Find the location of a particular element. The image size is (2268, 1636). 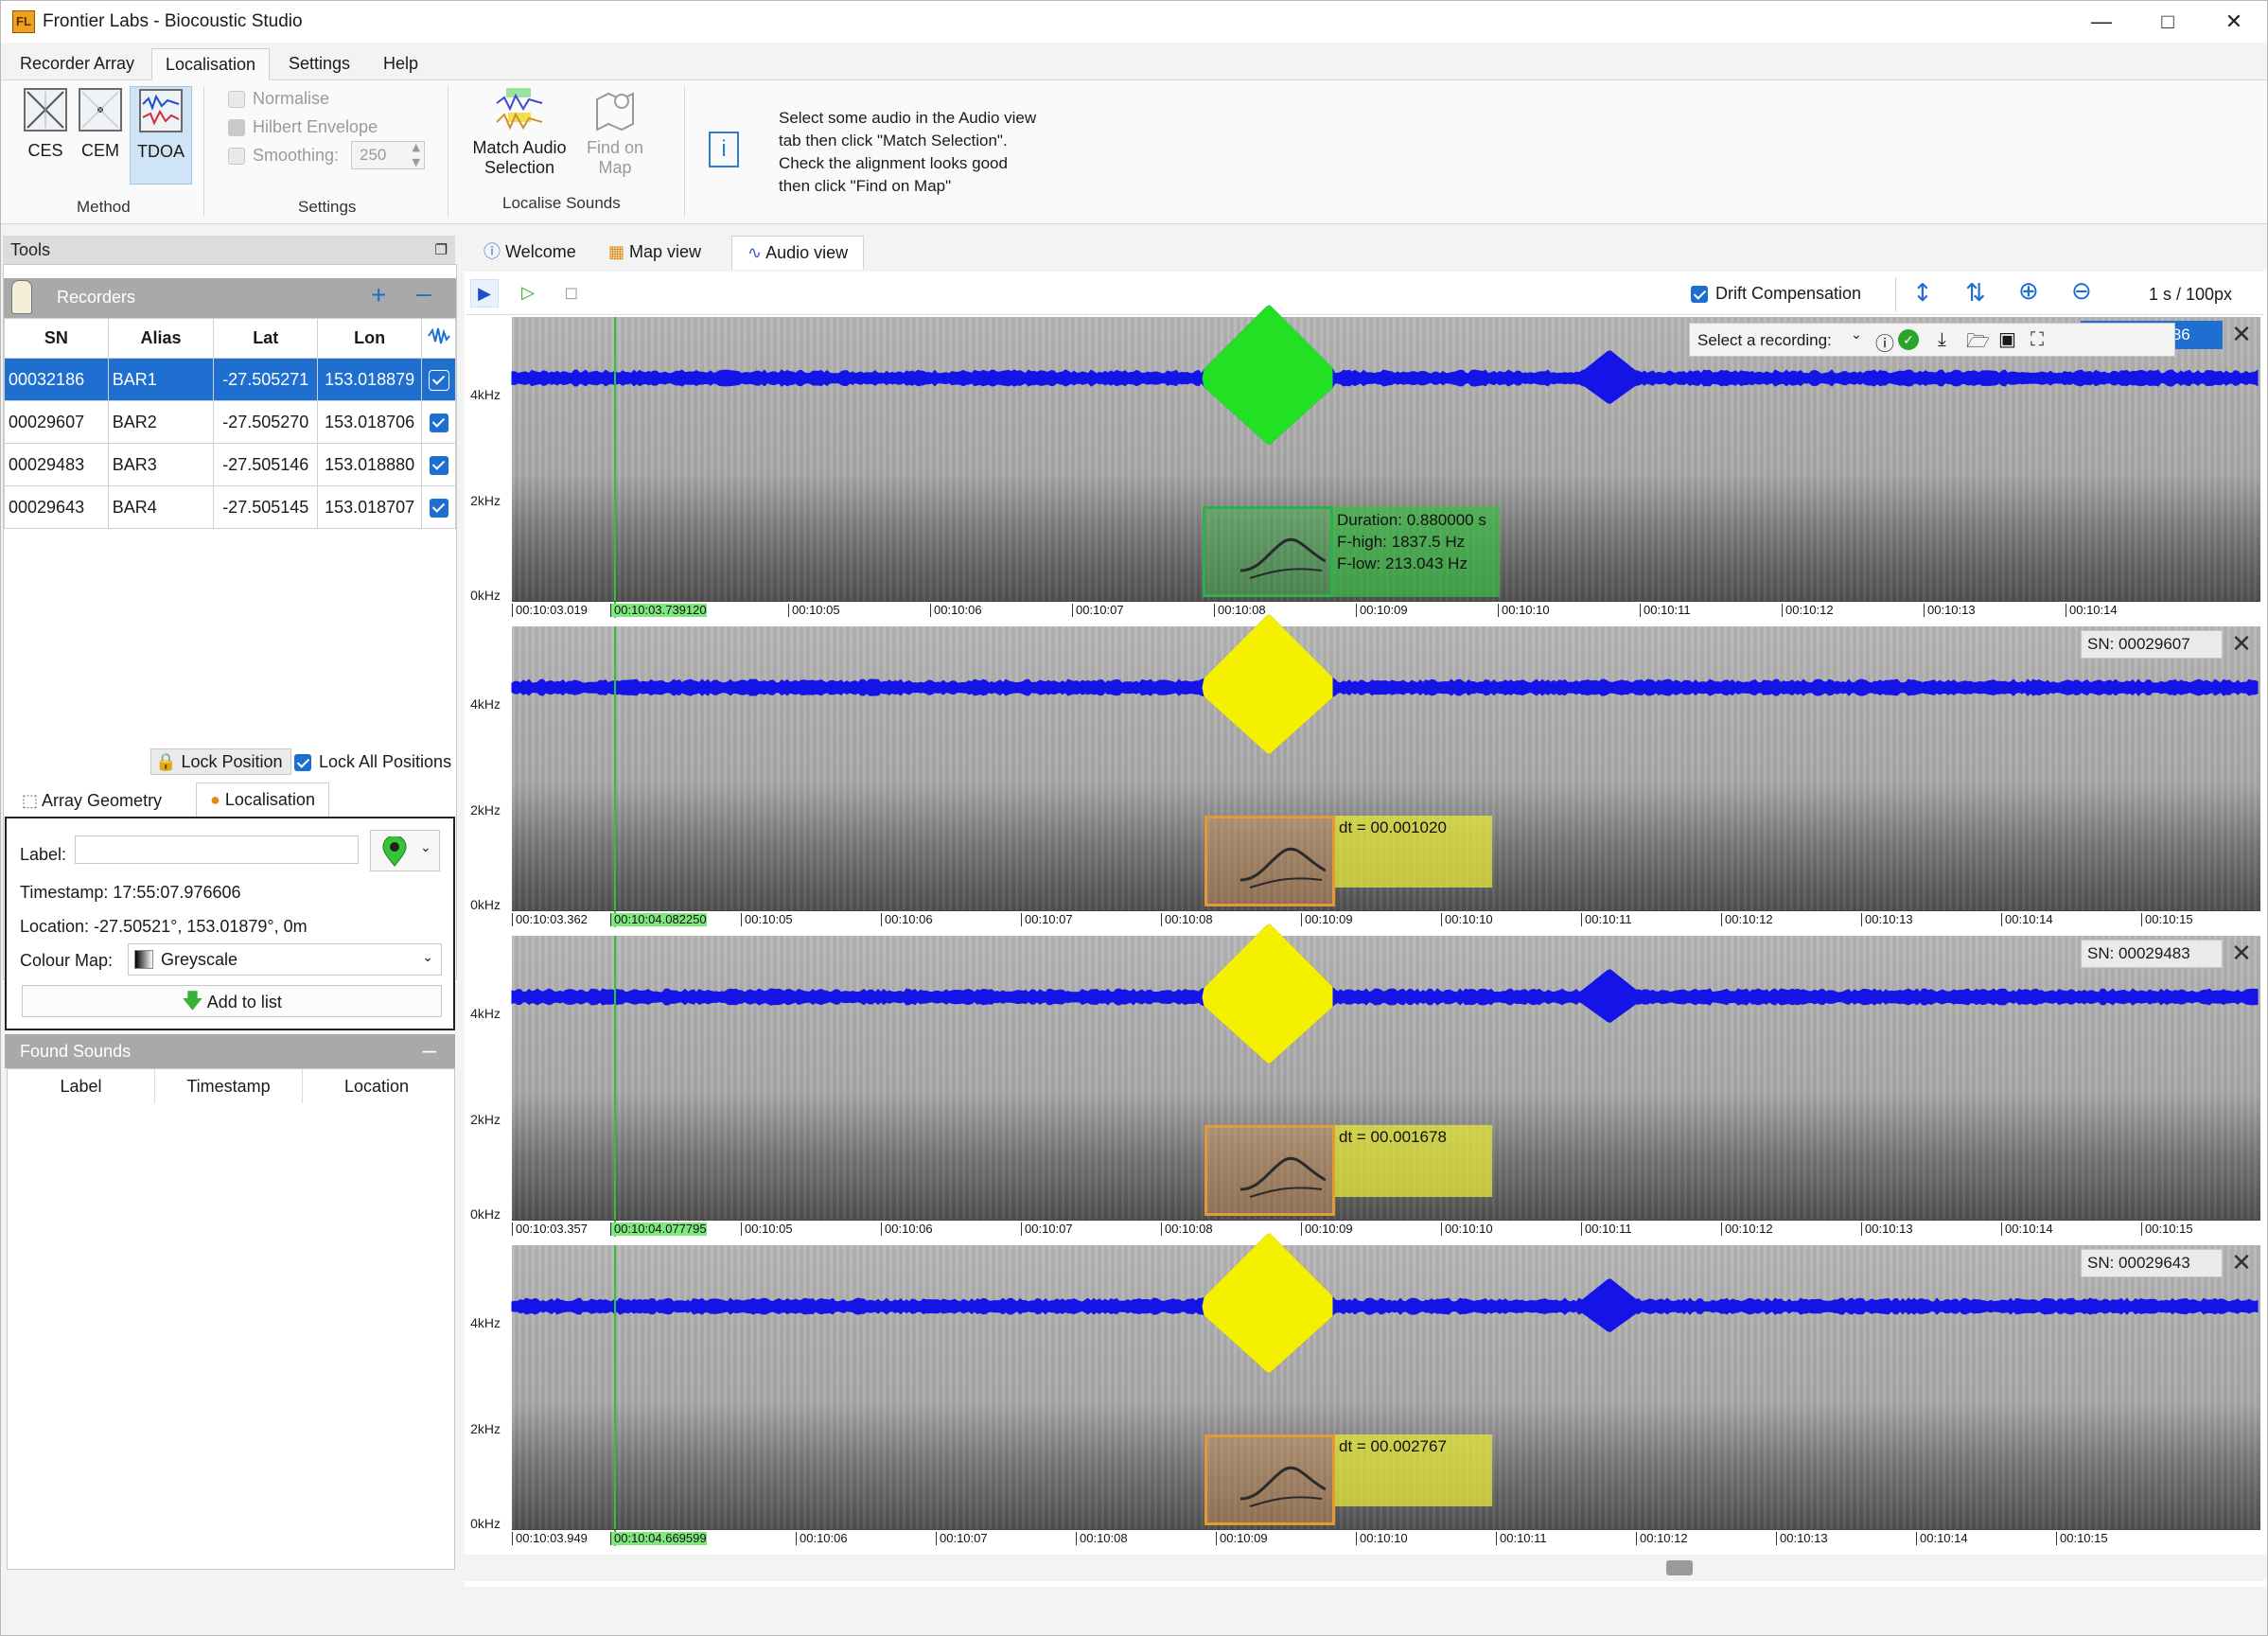

download-icon: ⤓ is located at coordinates (1942, 339).